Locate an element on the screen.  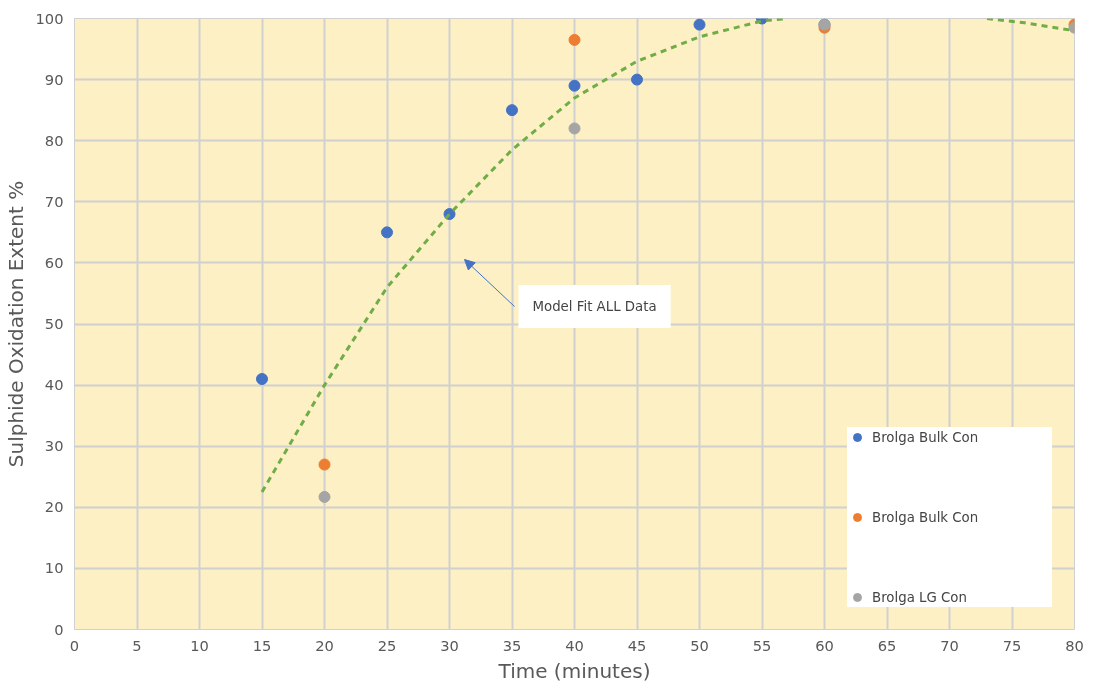
y-tick-label: 100 is located at coordinates (49, 18).